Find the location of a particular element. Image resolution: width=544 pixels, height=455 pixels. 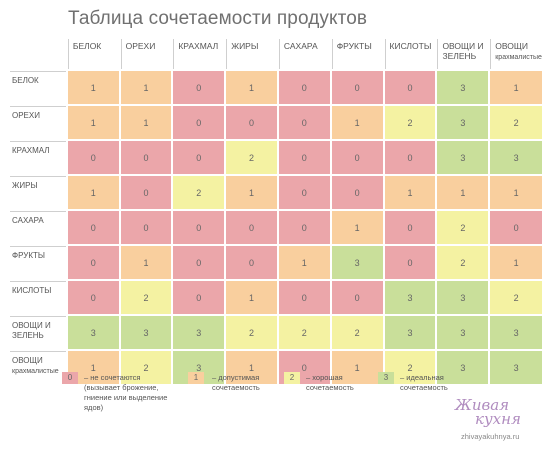

column-header: ЖИРЫ is located at coordinates (251, 54).